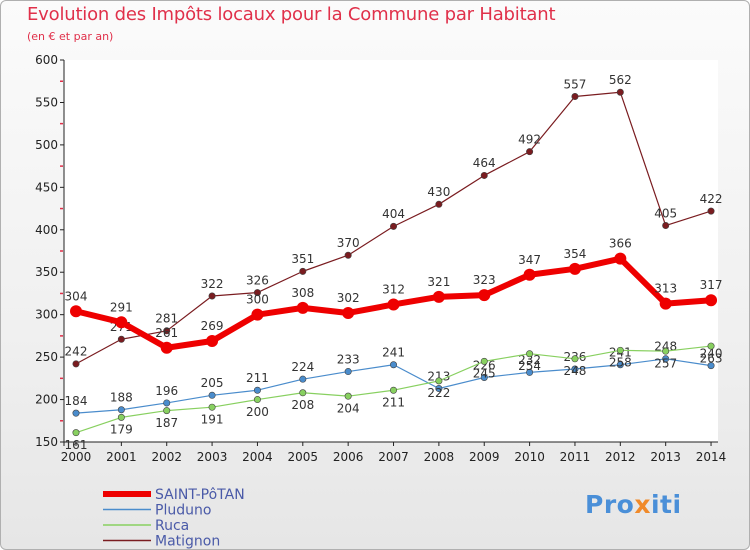 This screenshot has width=750, height=550. Describe the element at coordinates (711, 346) in the screenshot. I see `point-ruca-2014` at that location.